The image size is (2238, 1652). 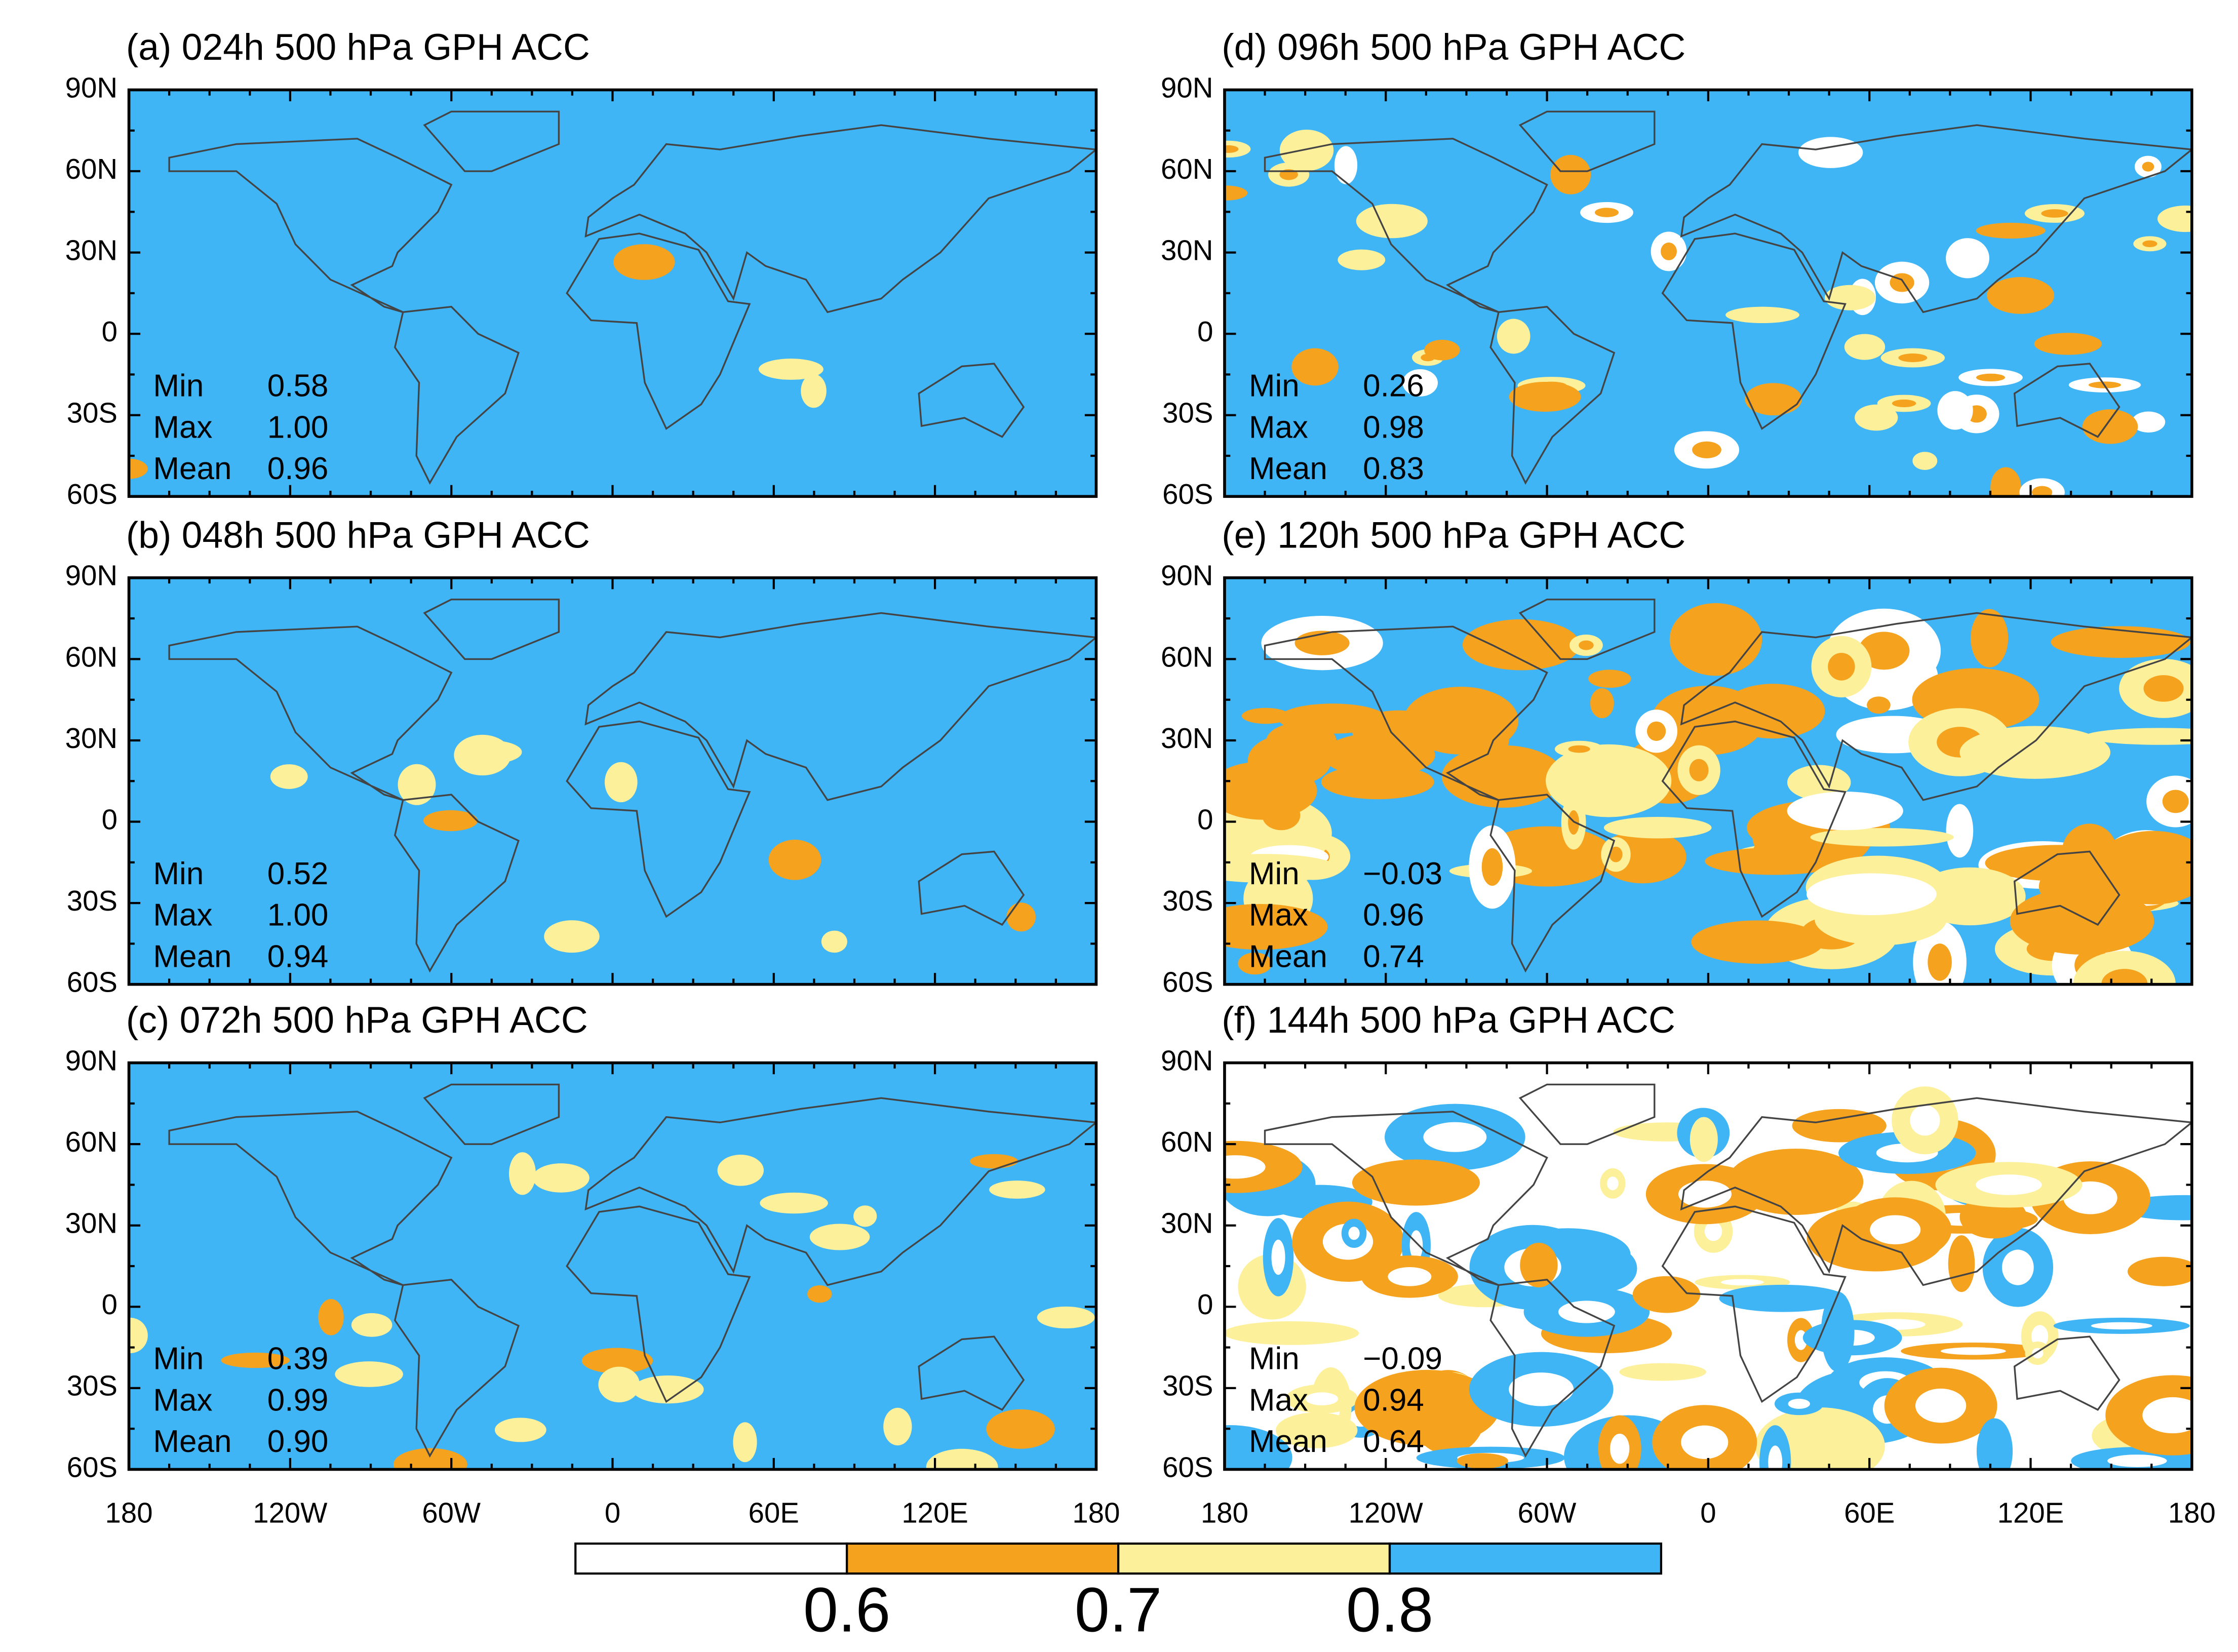 I want to click on panel-title: (c) 072h 500 hPa GPH ACC, so click(x=357, y=1020).